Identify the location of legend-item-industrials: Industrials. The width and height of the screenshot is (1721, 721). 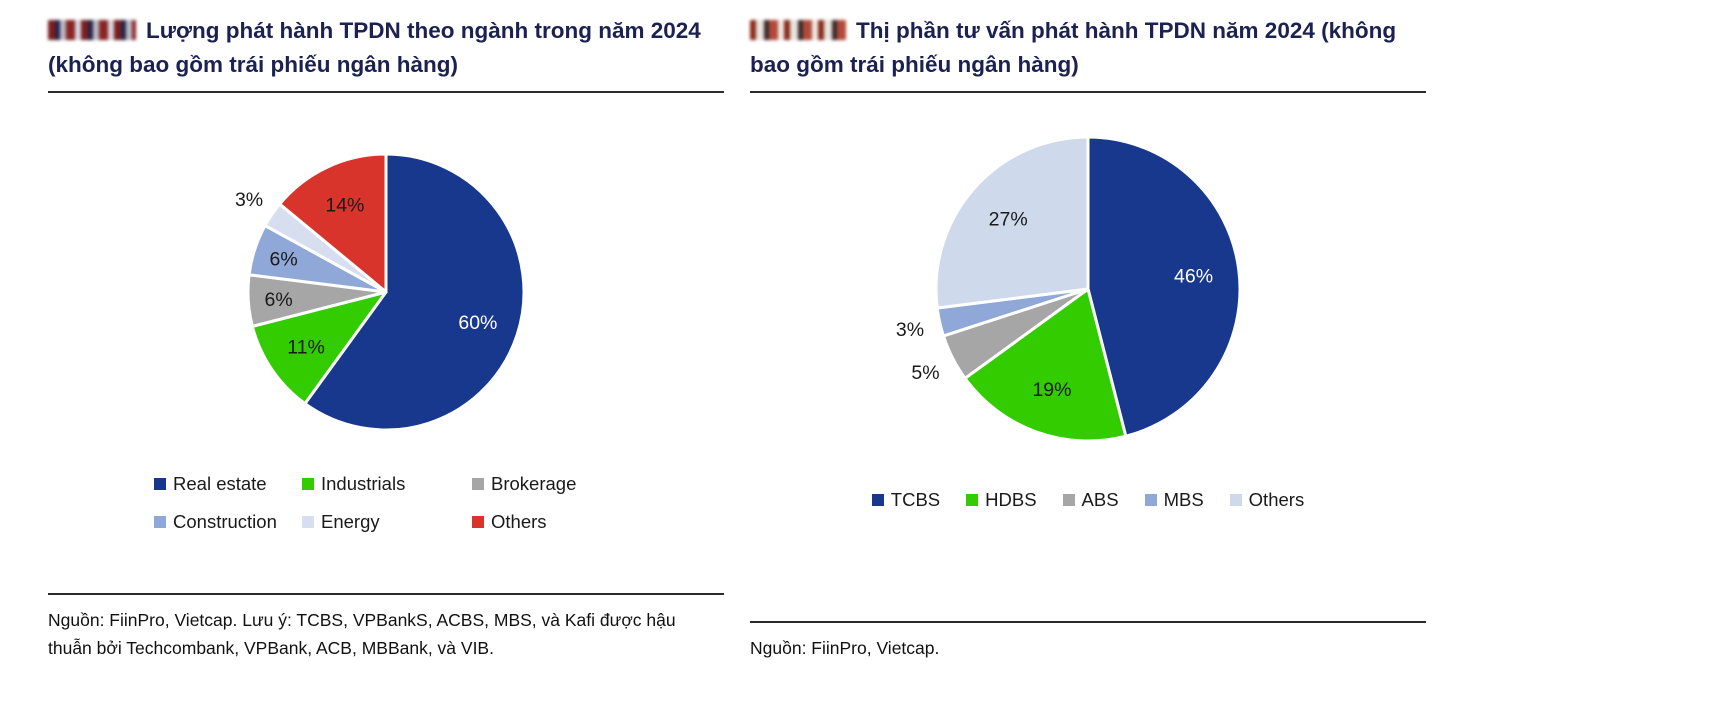
(387, 484).